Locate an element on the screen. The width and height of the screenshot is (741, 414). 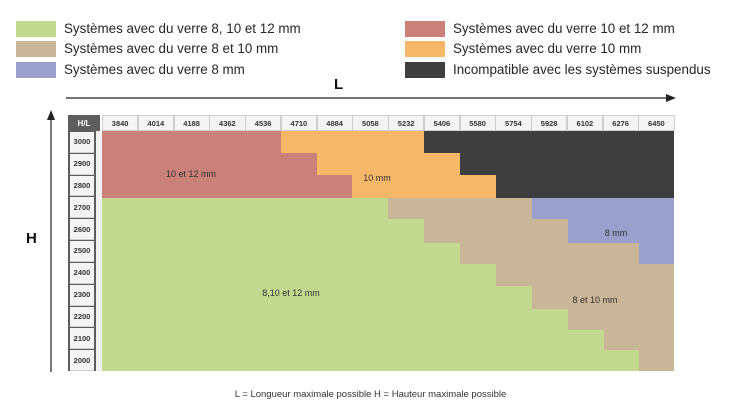
height-header-cell: 2000 is located at coordinates (82, 360).